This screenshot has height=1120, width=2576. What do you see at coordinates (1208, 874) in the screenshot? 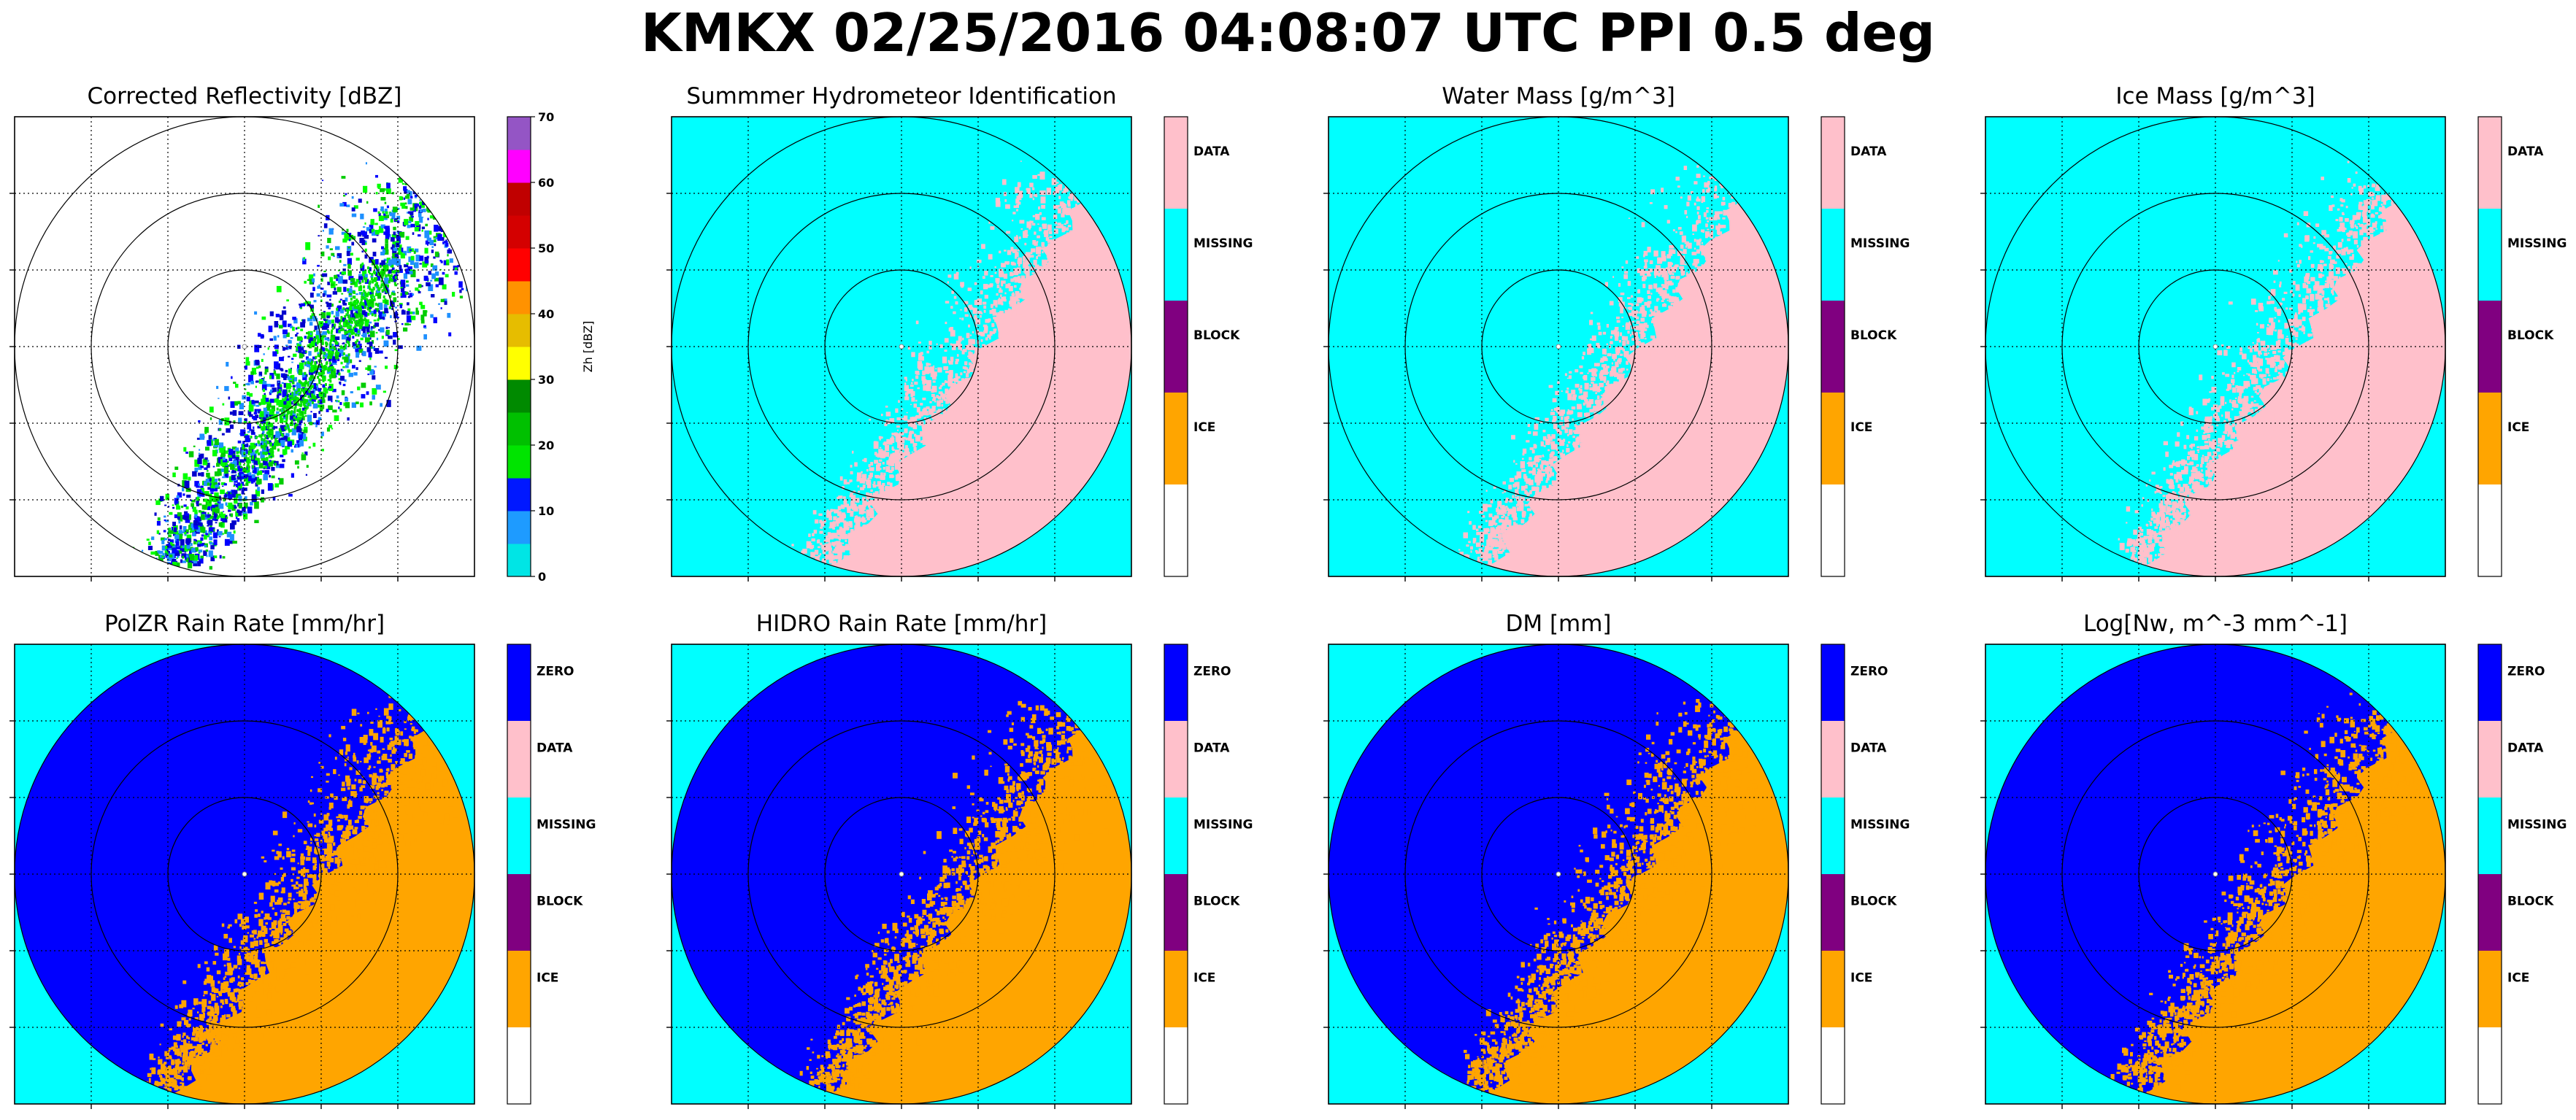
I see `colorbar-5: ZERO DATA MISSING BLOCK ICE` at bounding box center [1208, 874].